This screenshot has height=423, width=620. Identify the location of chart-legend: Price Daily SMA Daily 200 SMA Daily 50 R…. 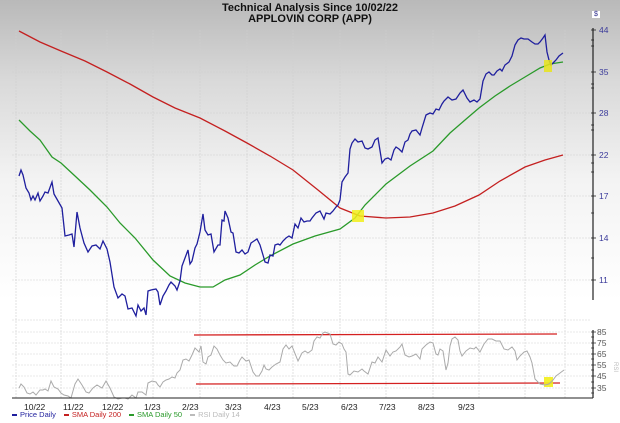
(126, 414).